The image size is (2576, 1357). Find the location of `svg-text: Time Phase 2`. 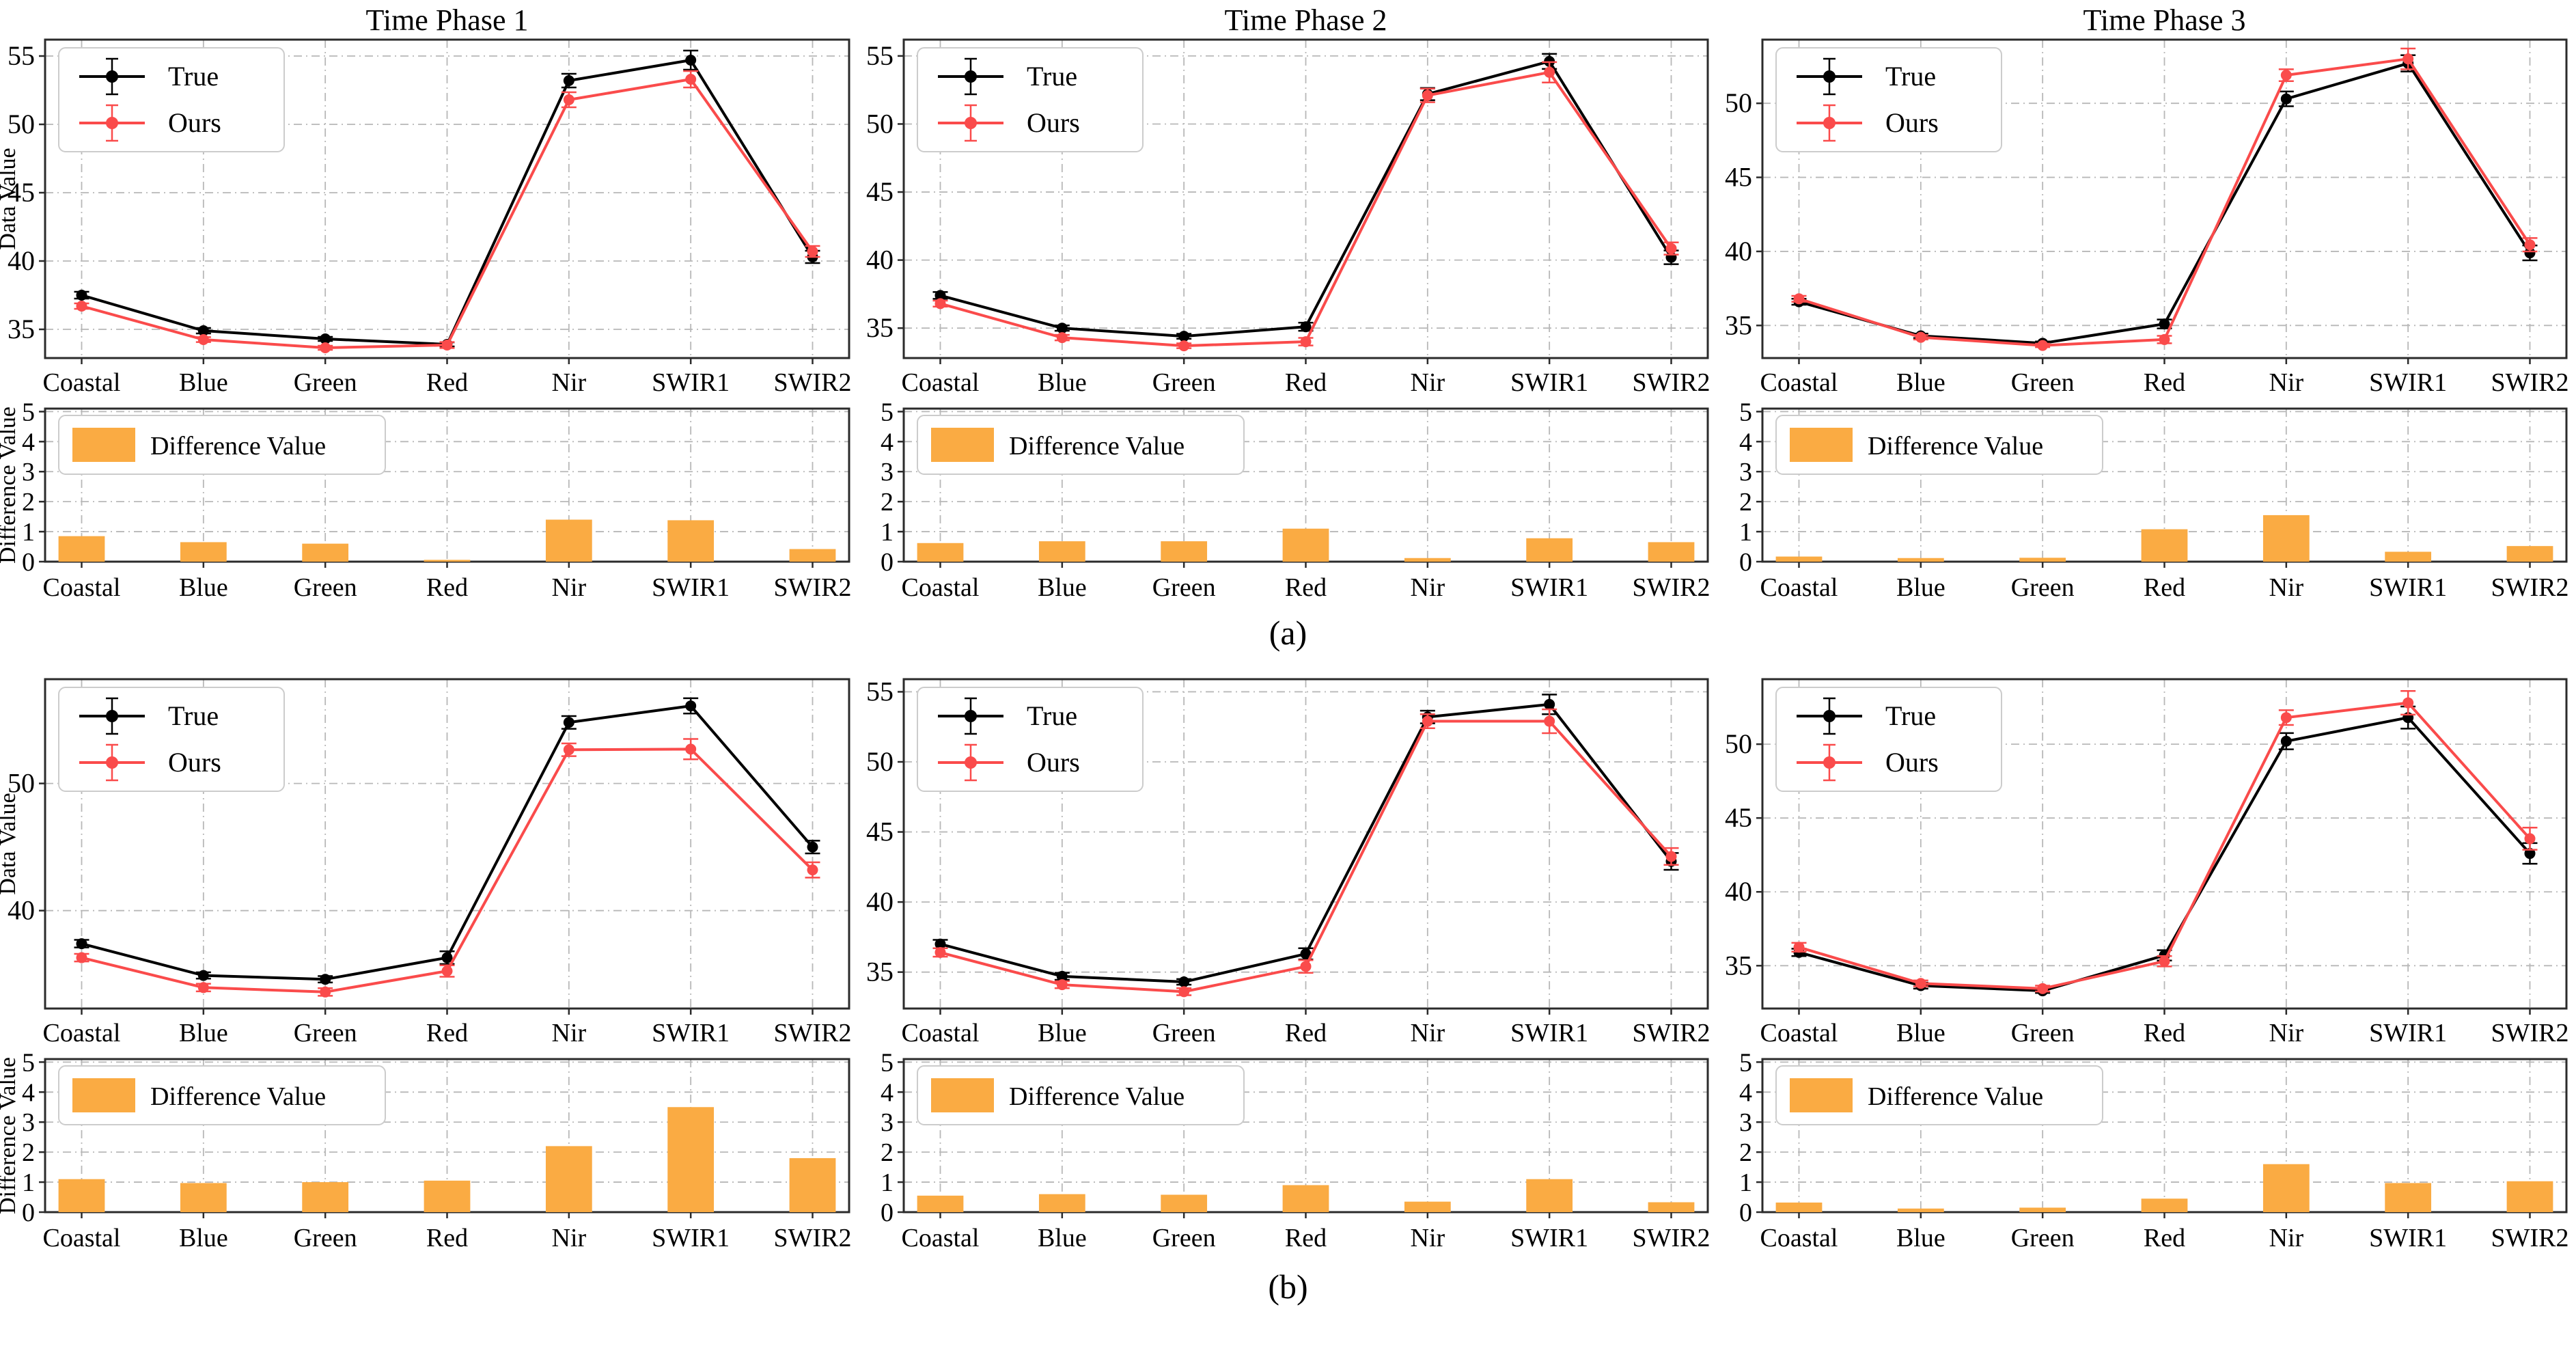

svg-text: Time Phase 2 is located at coordinates (1306, 20).